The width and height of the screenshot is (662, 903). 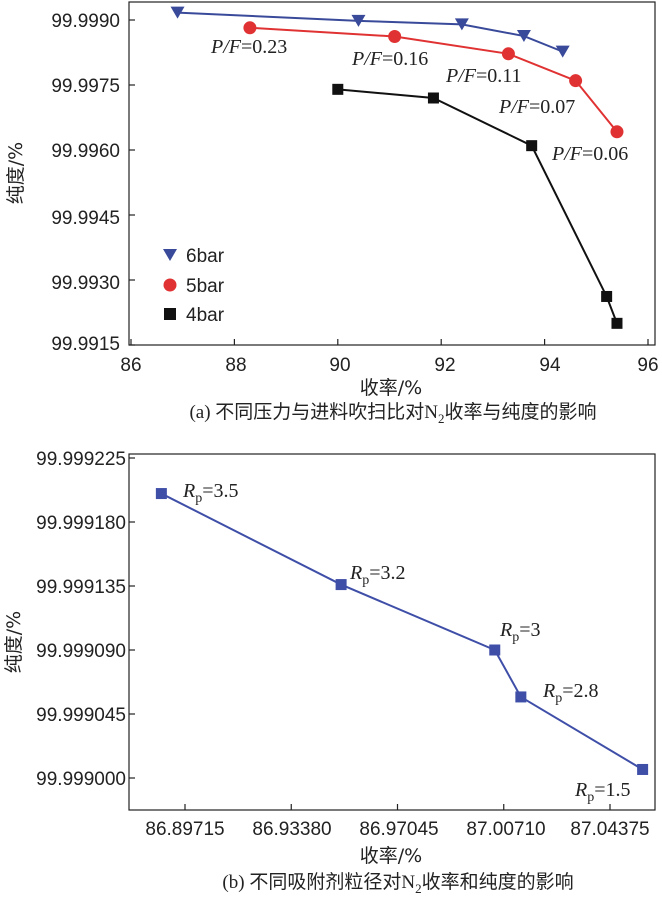 I want to click on chart-a-series-line-4bar, so click(x=477, y=206).